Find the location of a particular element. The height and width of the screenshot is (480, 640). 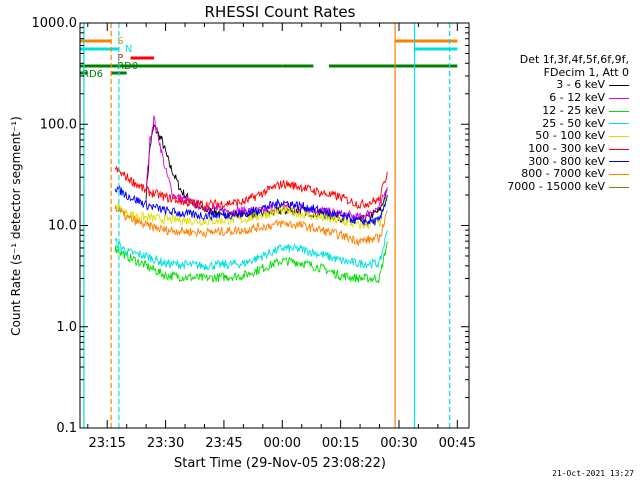

y-tick-label-4: 1000.0 is located at coordinates (55, 23).